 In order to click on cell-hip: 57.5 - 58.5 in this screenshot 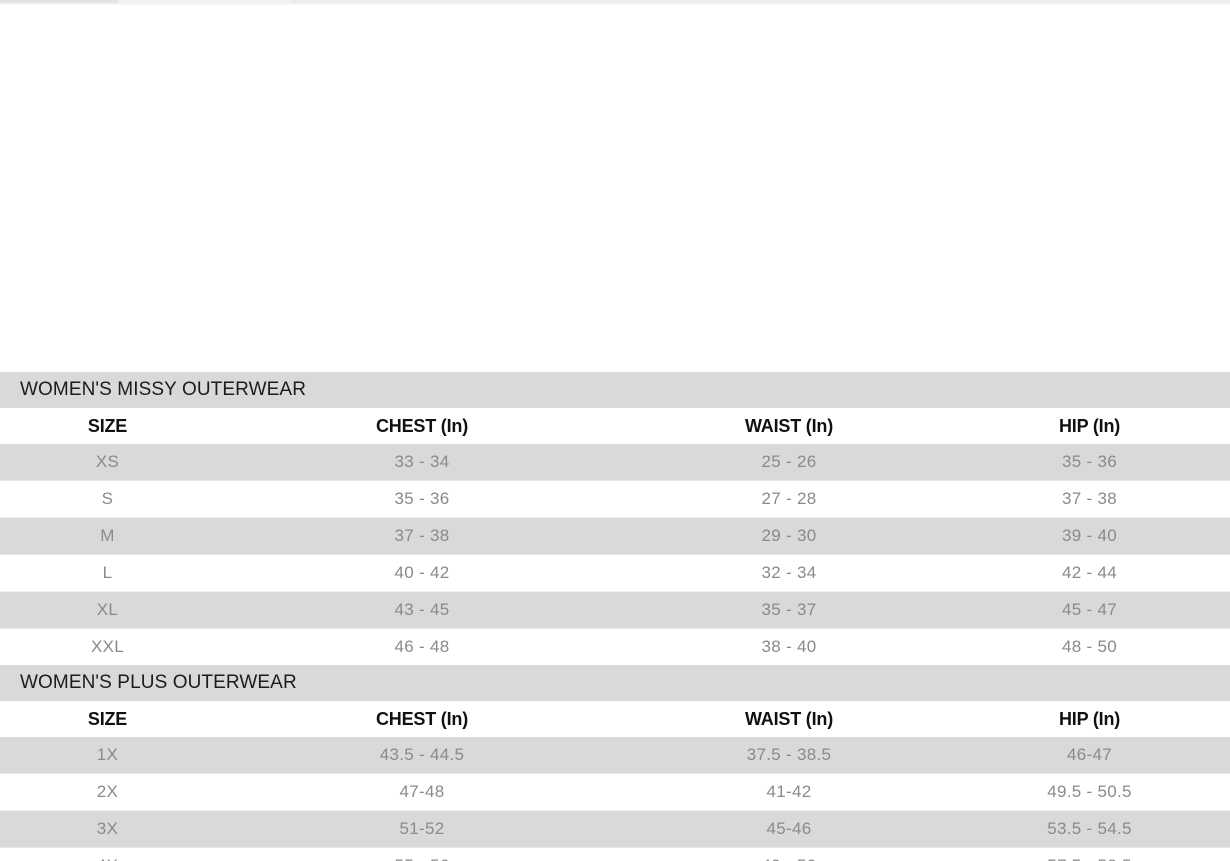, I will do `click(1089, 854)`.